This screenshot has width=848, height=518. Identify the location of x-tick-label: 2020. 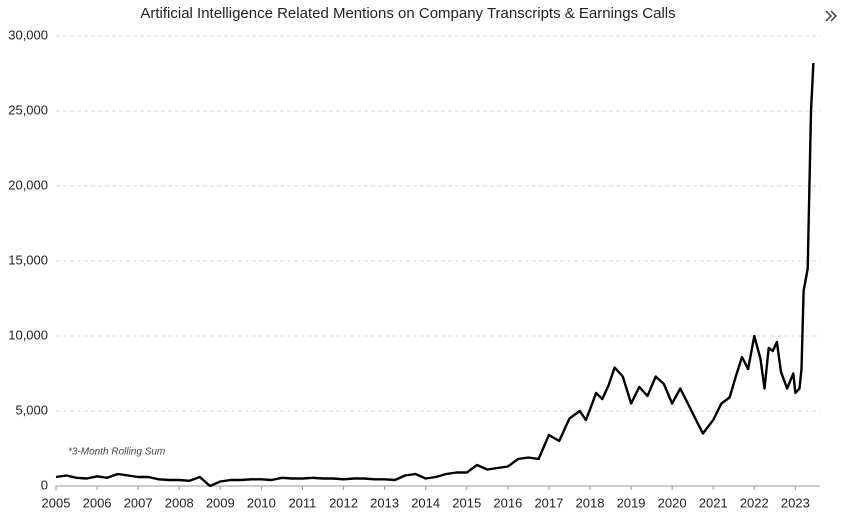
(672, 502).